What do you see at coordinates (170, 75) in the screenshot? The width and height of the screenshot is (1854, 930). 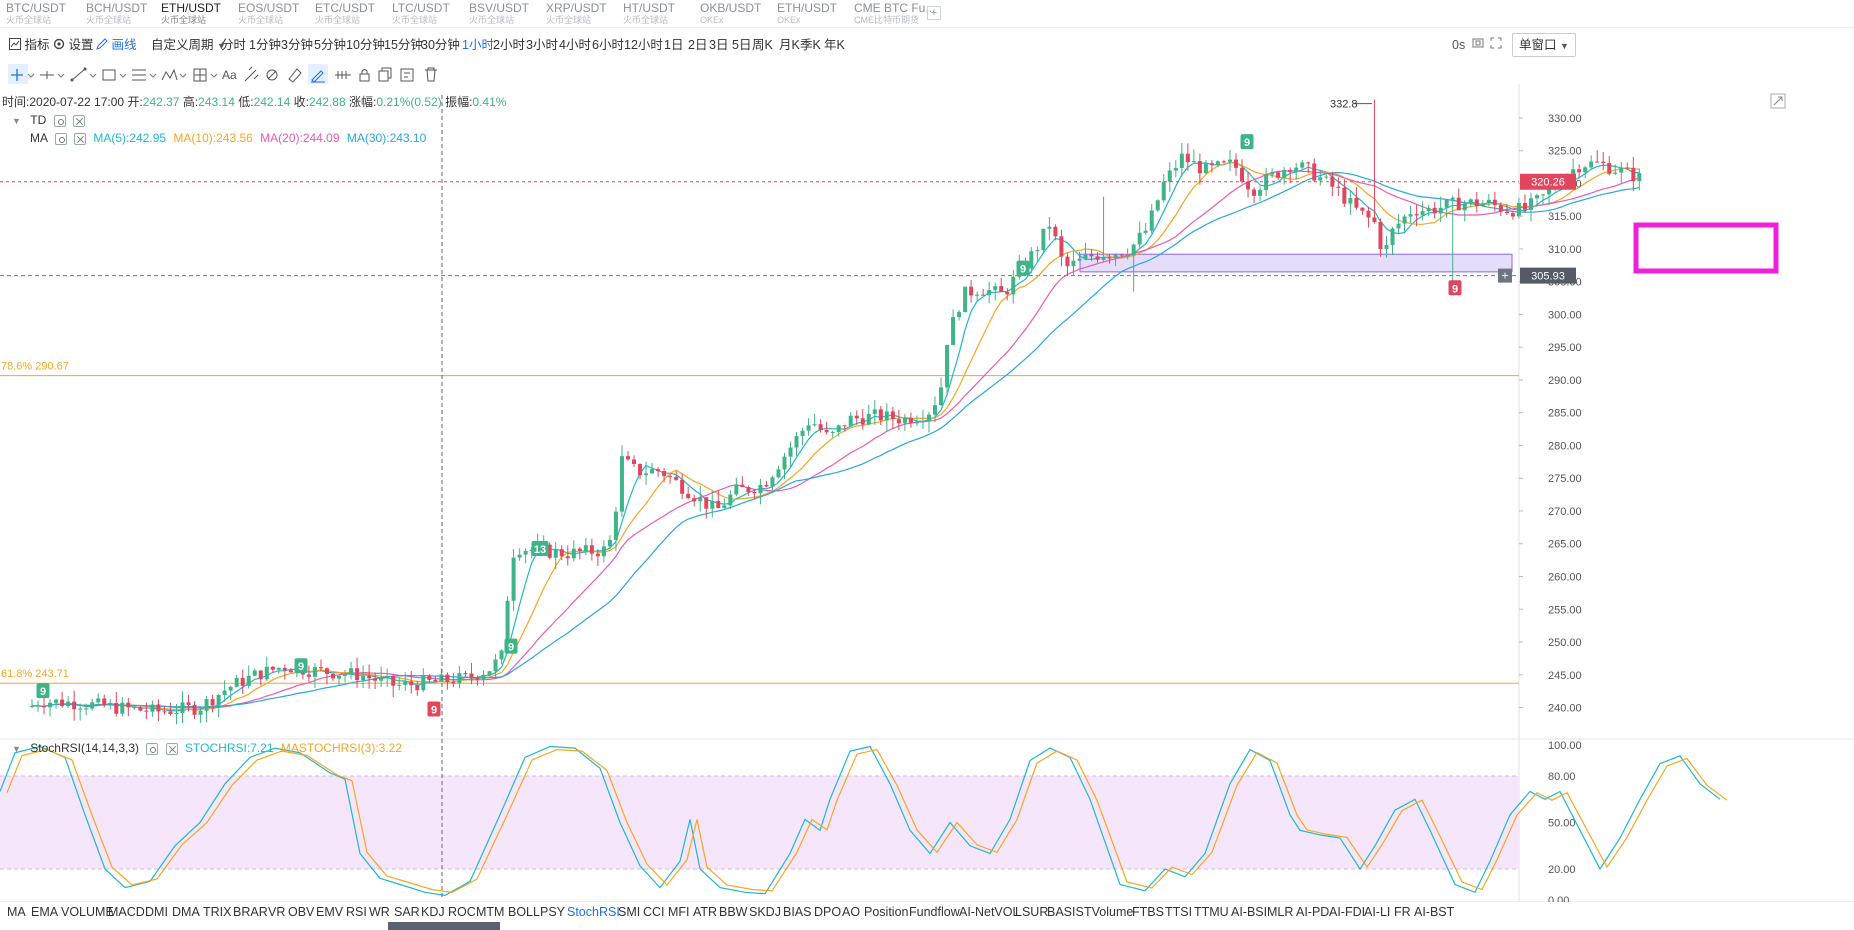 I see `pattern-tool-icon` at bounding box center [170, 75].